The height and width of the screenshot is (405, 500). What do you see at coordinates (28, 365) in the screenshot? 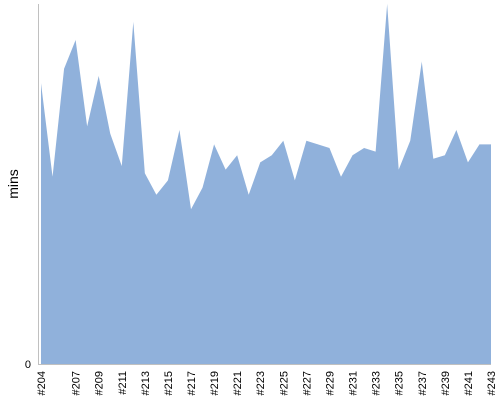
I see `y-tick-label: 0` at bounding box center [28, 365].